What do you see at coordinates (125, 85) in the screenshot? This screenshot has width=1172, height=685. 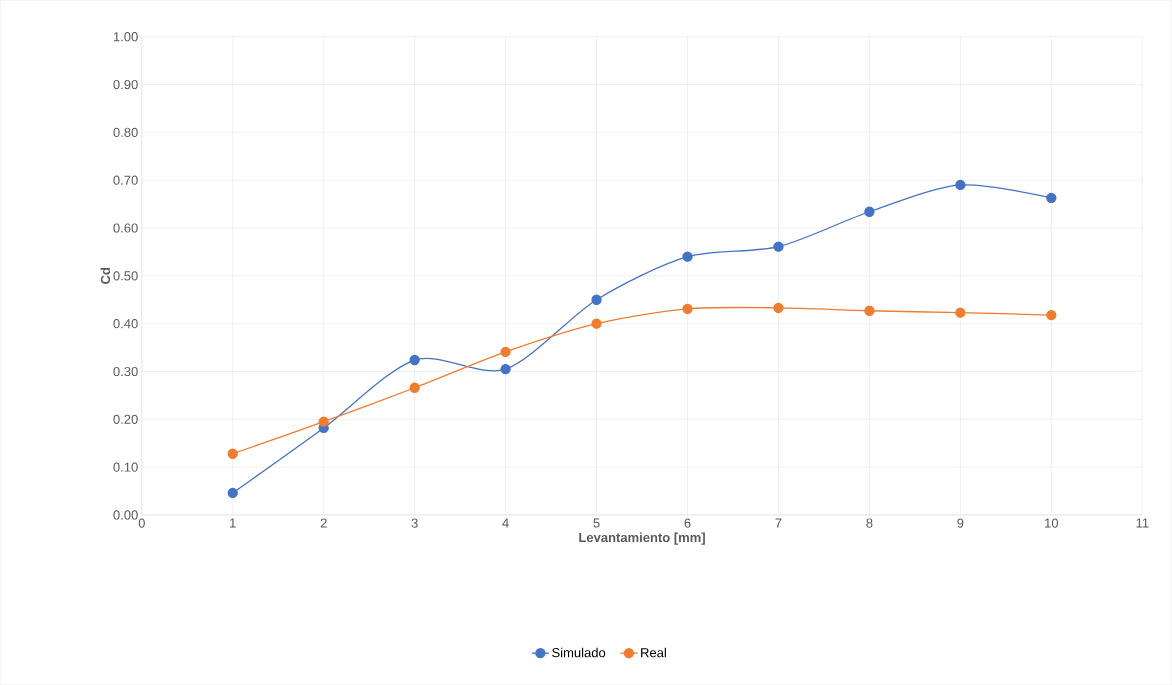 I see `y-tick-label: 0.90` at bounding box center [125, 85].